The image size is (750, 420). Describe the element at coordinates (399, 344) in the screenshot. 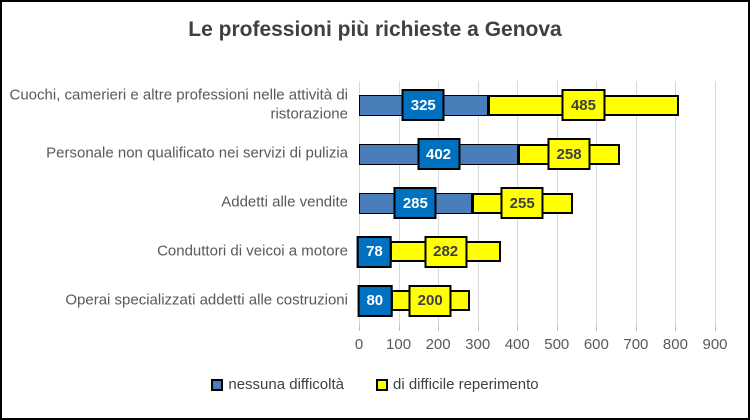

I see `x-tick-label: 100` at that location.